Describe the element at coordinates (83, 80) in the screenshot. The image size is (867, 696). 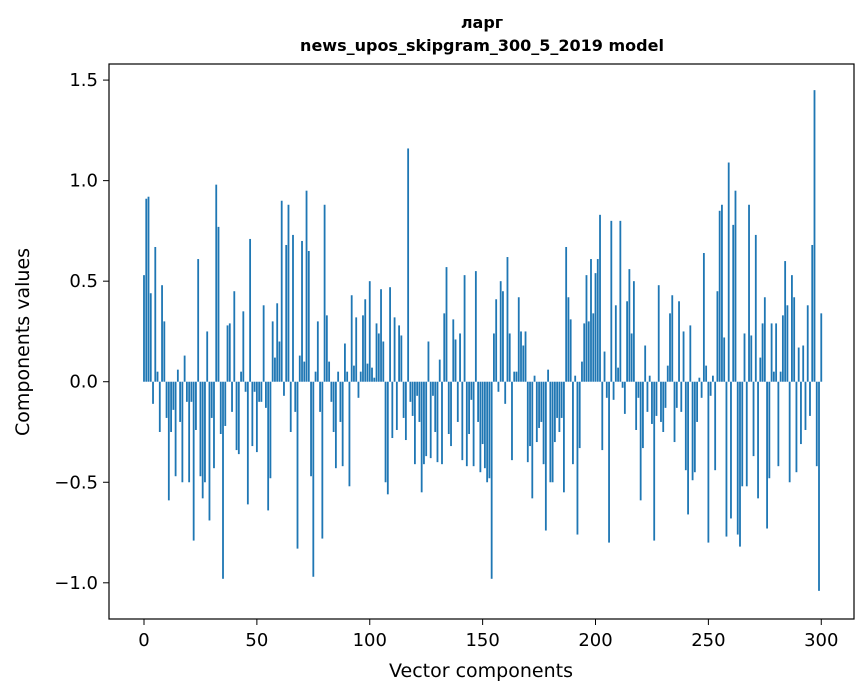
I see `y-tick-label: 1.5` at that location.